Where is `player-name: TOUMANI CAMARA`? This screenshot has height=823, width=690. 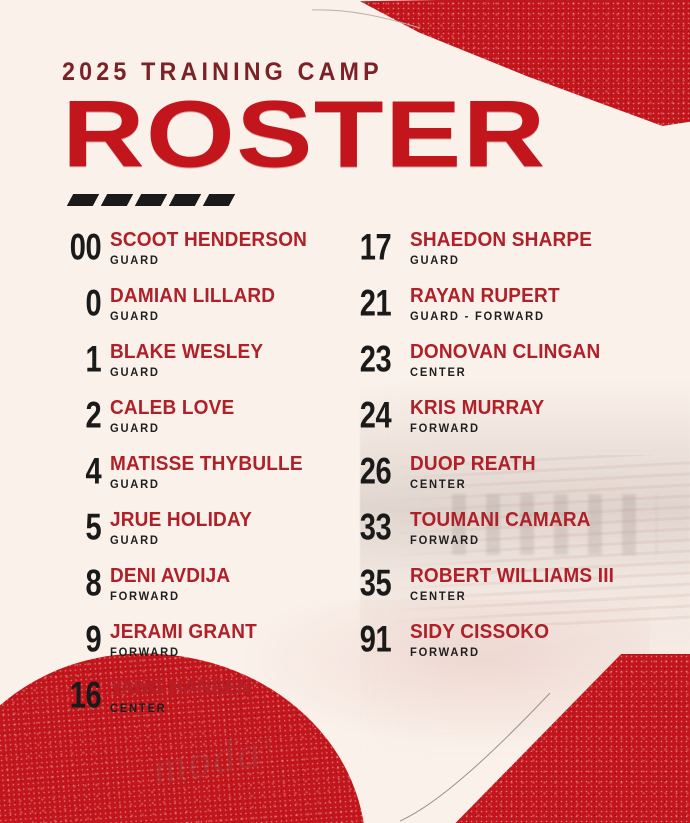 player-name: TOUMANI CAMARA is located at coordinates (500, 520).